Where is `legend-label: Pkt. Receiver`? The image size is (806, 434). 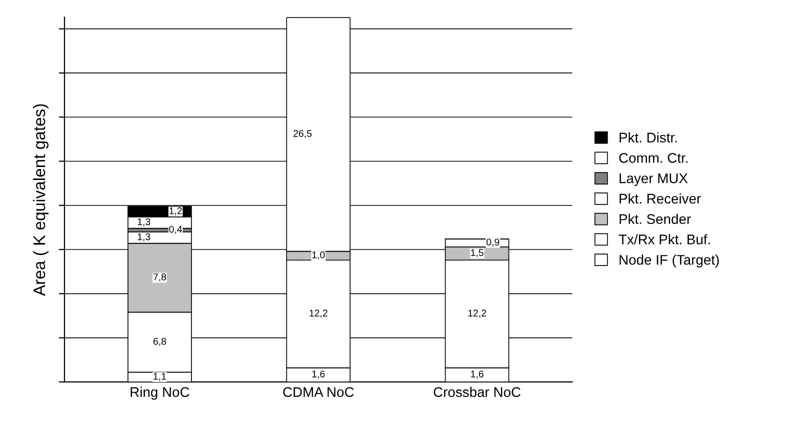 legend-label: Pkt. Receiver is located at coordinates (660, 198).